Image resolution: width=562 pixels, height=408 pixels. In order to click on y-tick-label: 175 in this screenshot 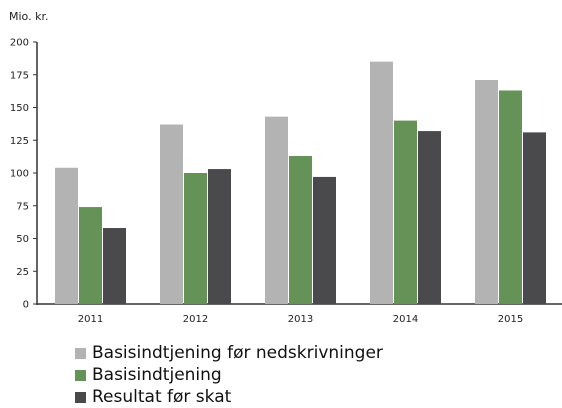, I will do `click(19, 75)`.